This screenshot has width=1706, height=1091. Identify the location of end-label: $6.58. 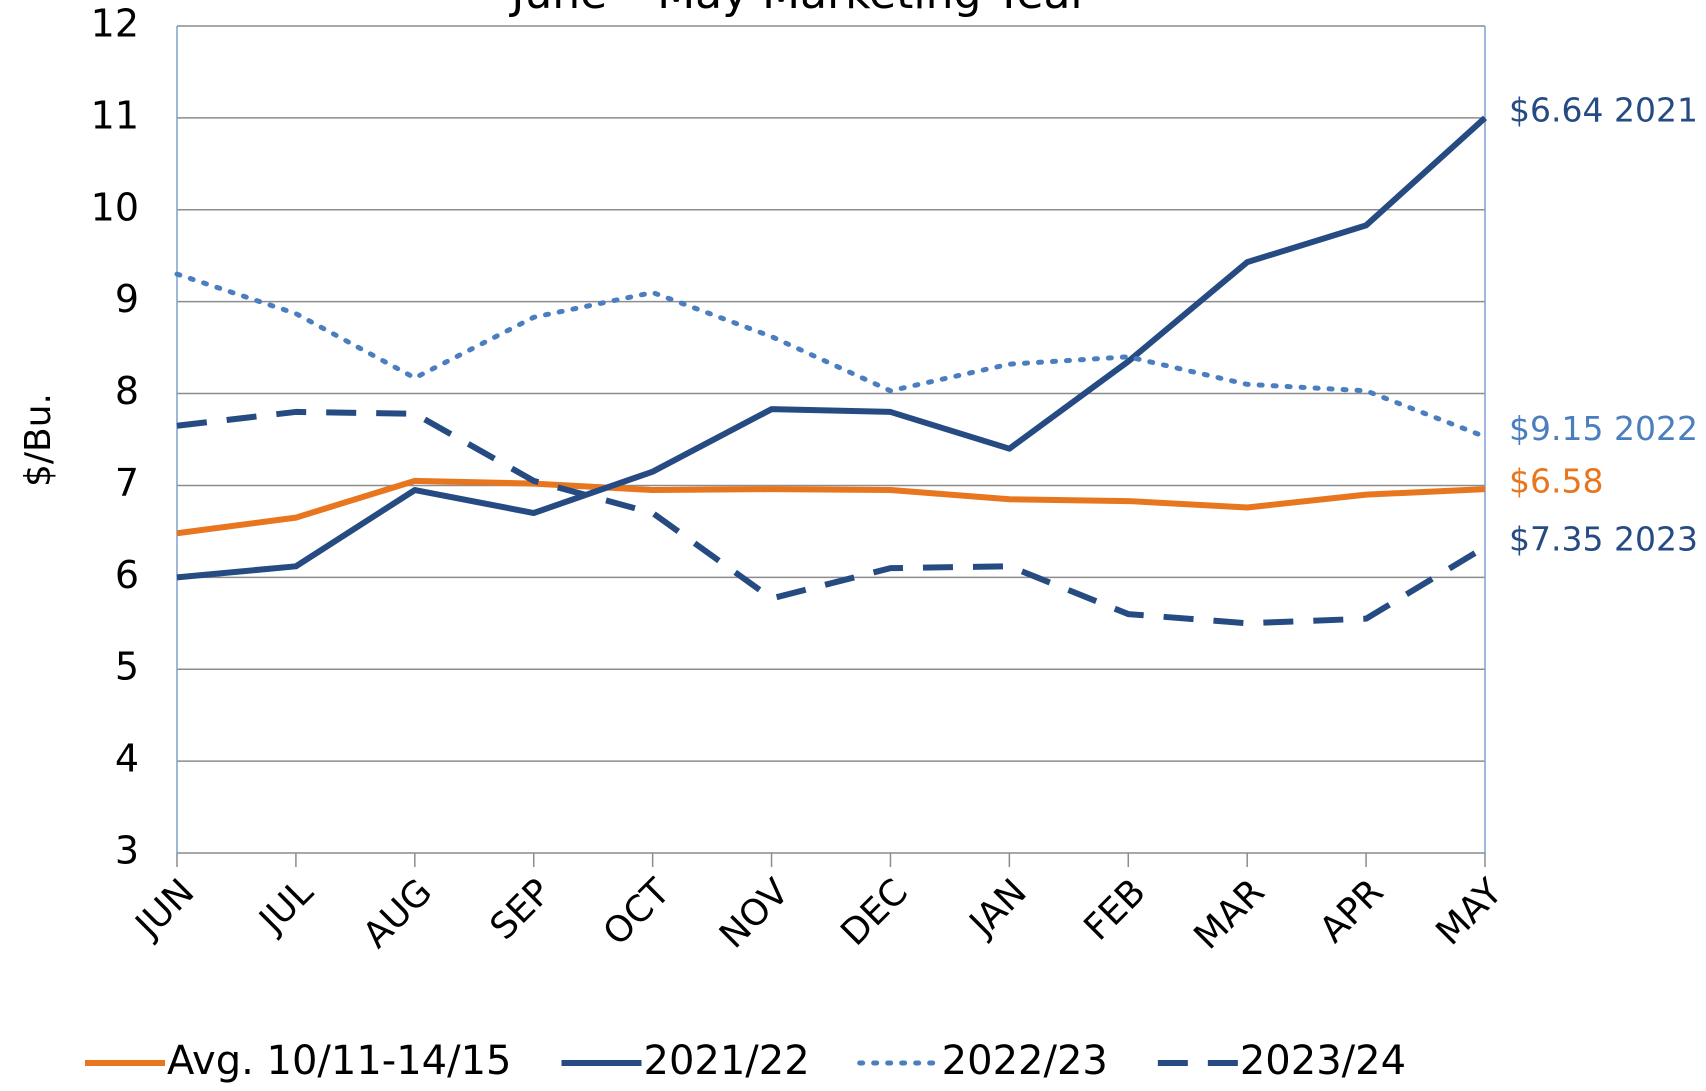
(1556, 481).